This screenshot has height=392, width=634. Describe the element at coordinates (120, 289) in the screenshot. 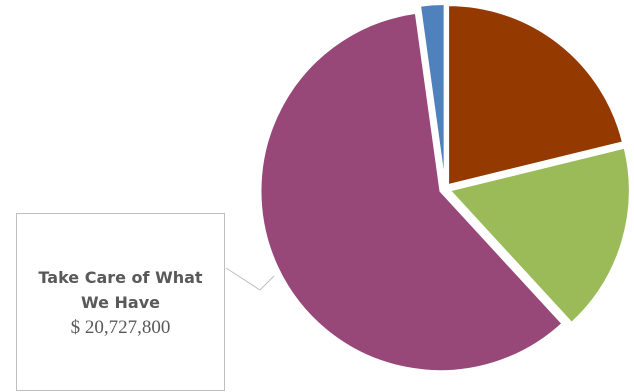

I see `slice-label: Take Care of What We Have` at that location.